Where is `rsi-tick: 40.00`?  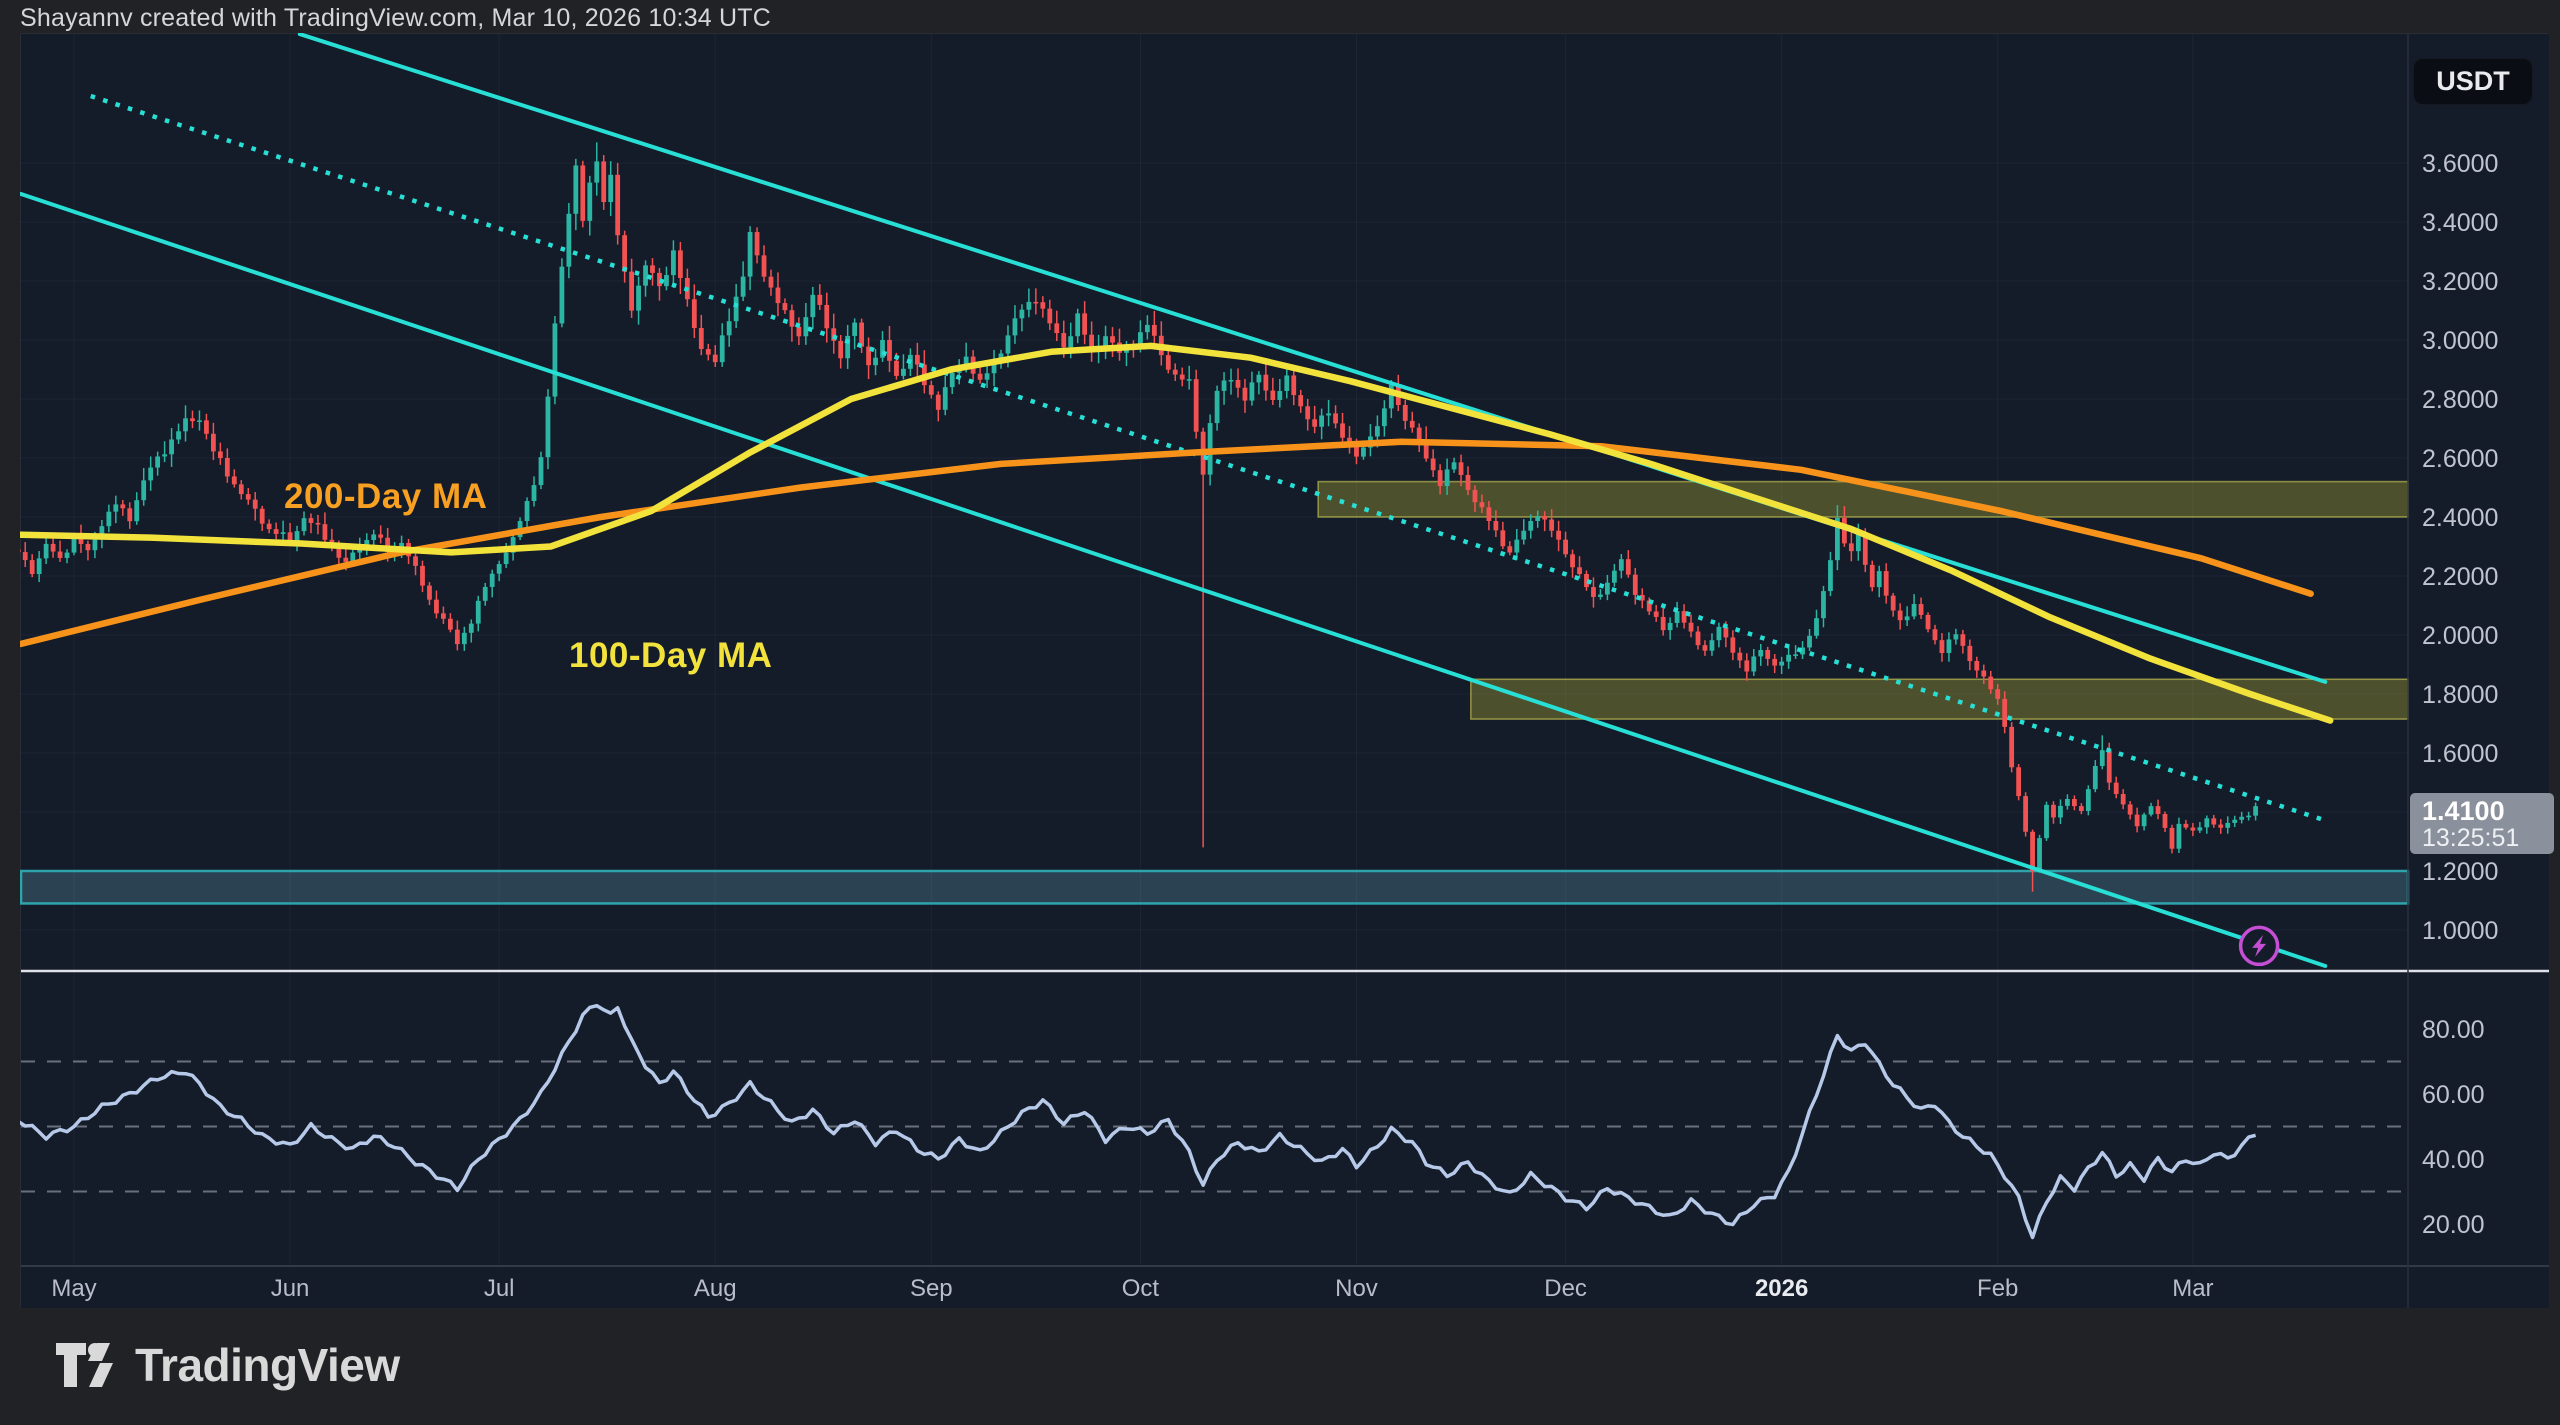 rsi-tick: 40.00 is located at coordinates (2453, 1160).